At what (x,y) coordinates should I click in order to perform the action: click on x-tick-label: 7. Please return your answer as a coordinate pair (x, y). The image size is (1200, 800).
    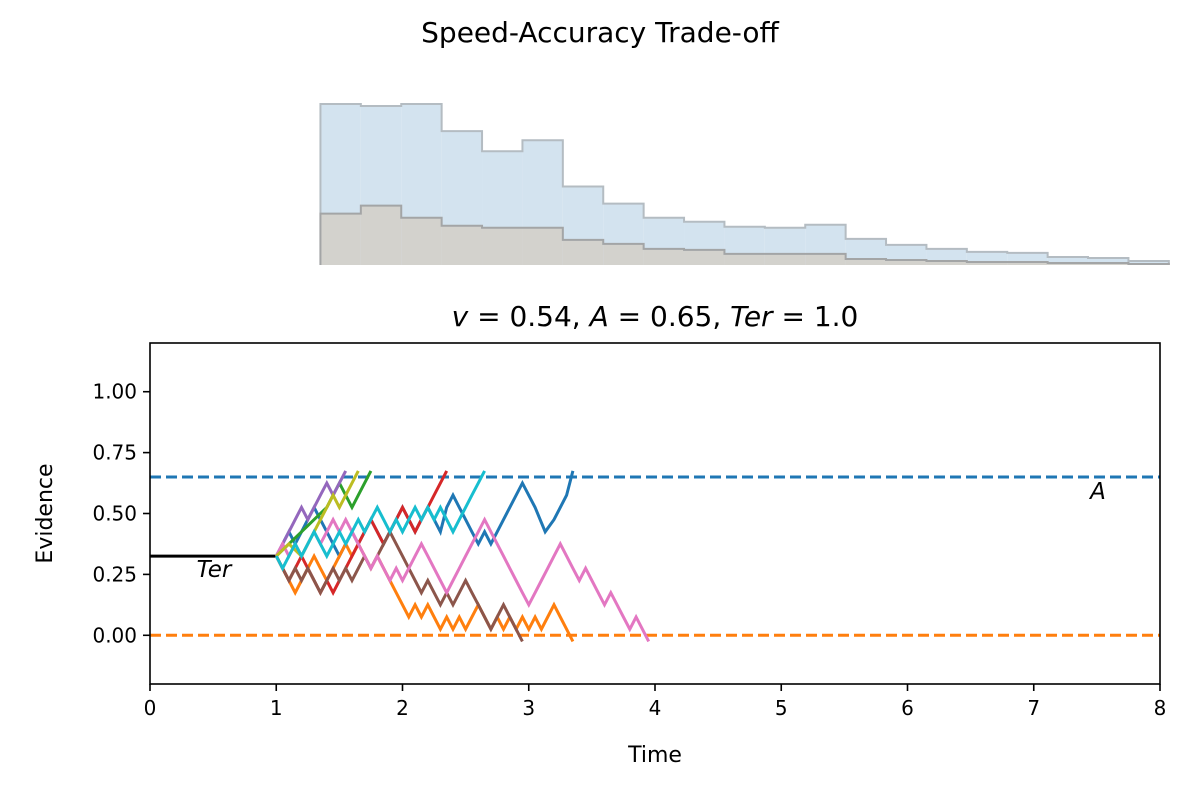
    Looking at the image, I should click on (1033, 708).